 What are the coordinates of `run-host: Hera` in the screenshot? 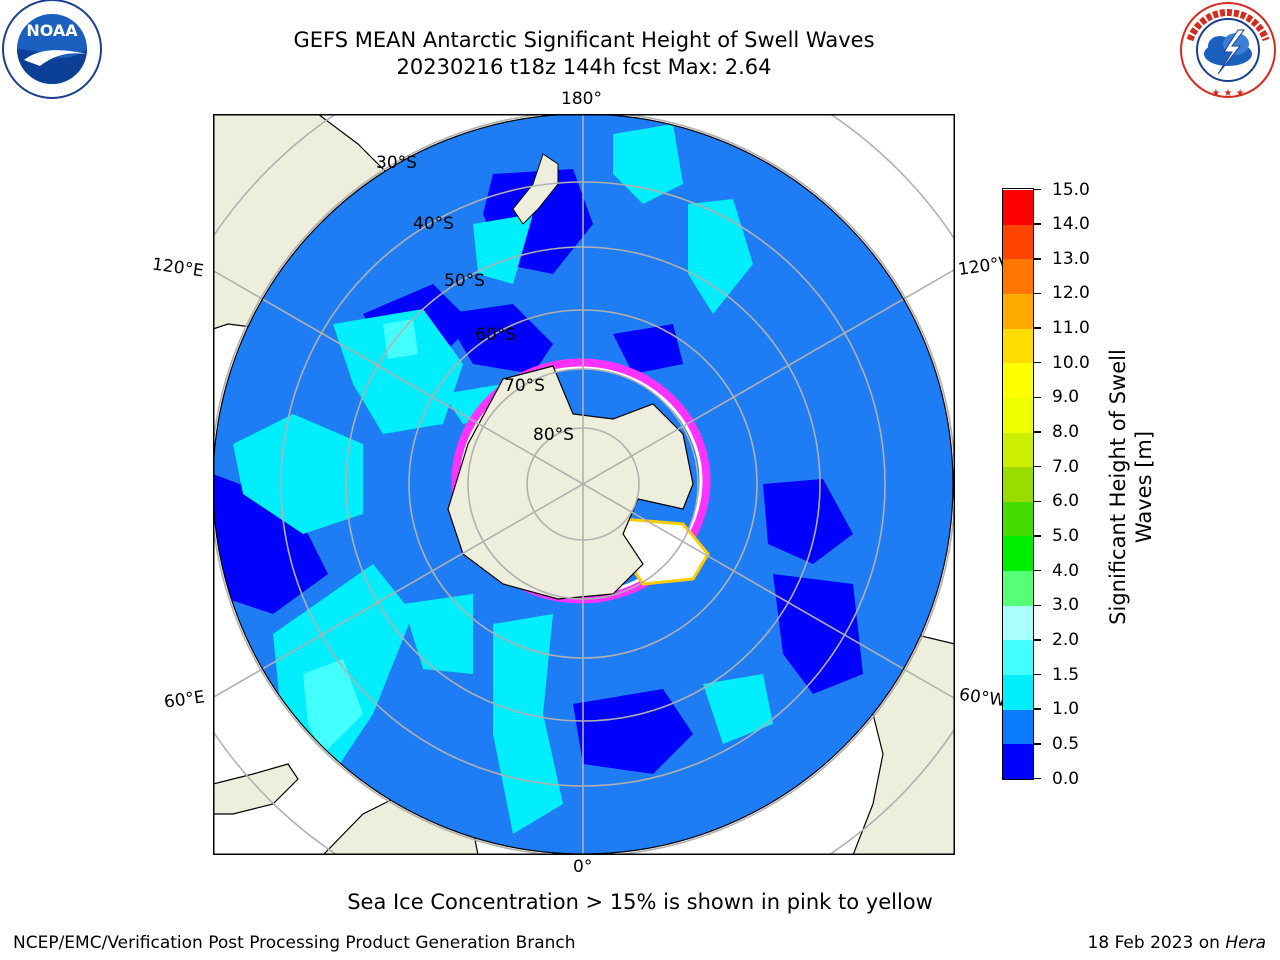 It's located at (1245, 943).